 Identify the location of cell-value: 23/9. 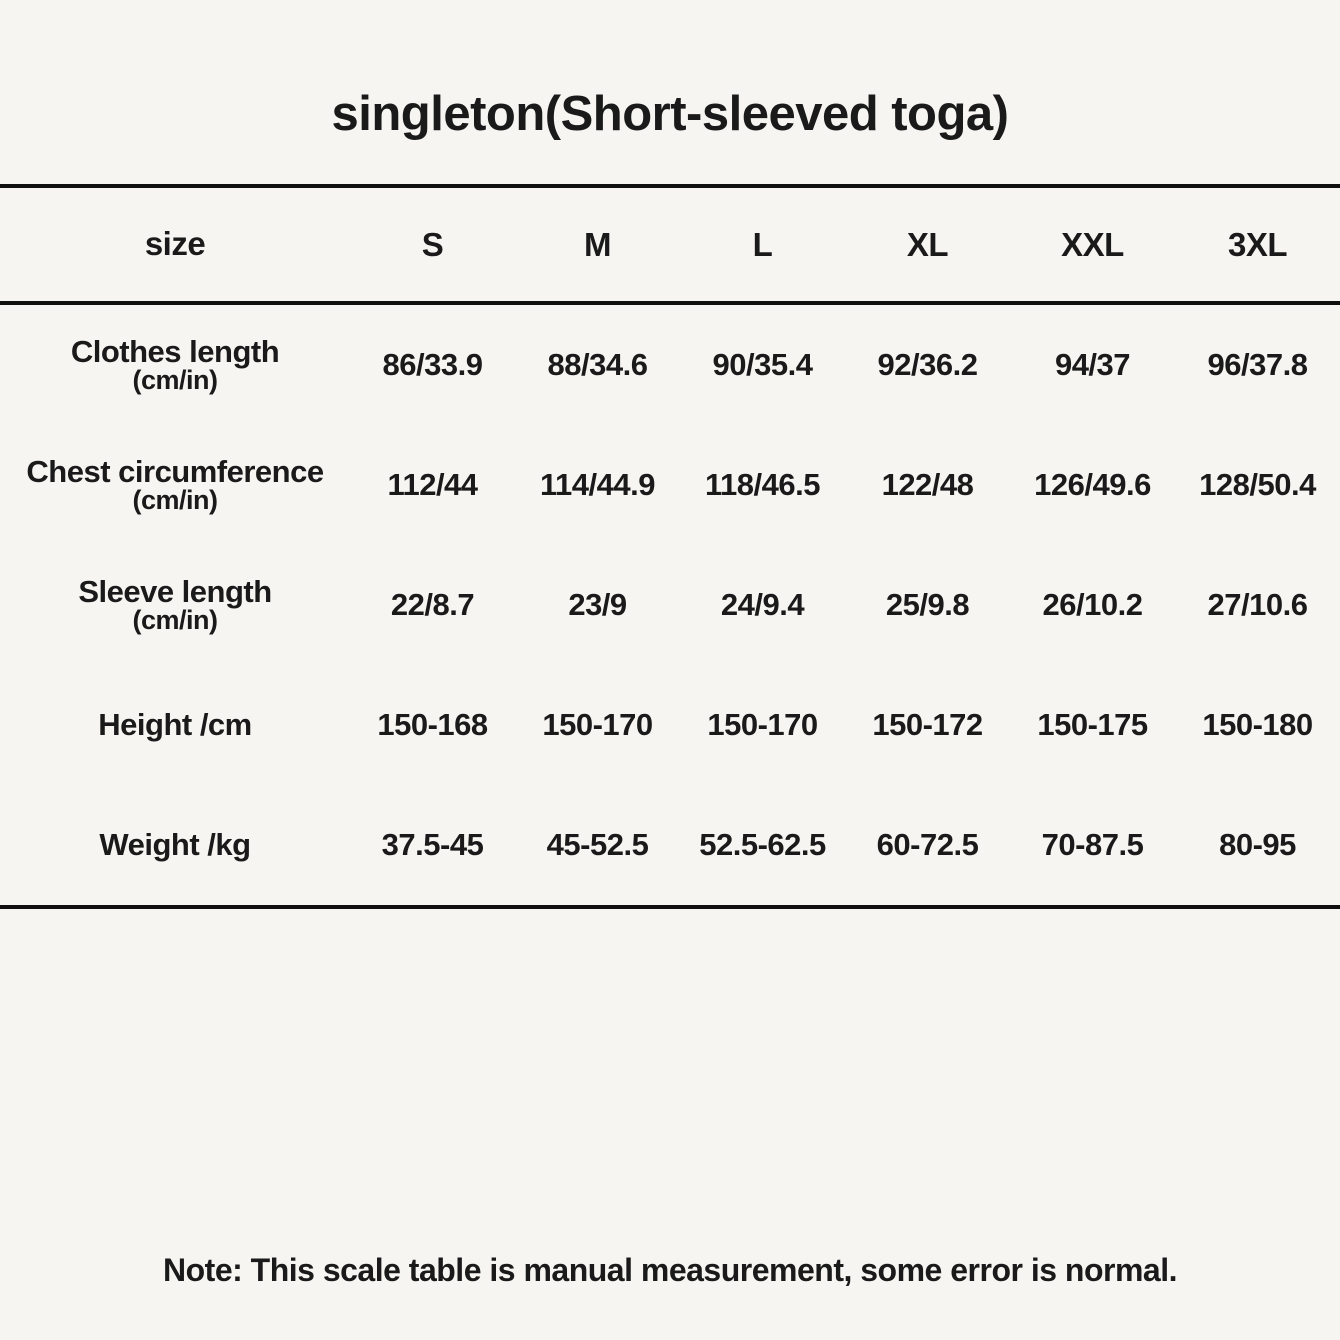
(597, 604).